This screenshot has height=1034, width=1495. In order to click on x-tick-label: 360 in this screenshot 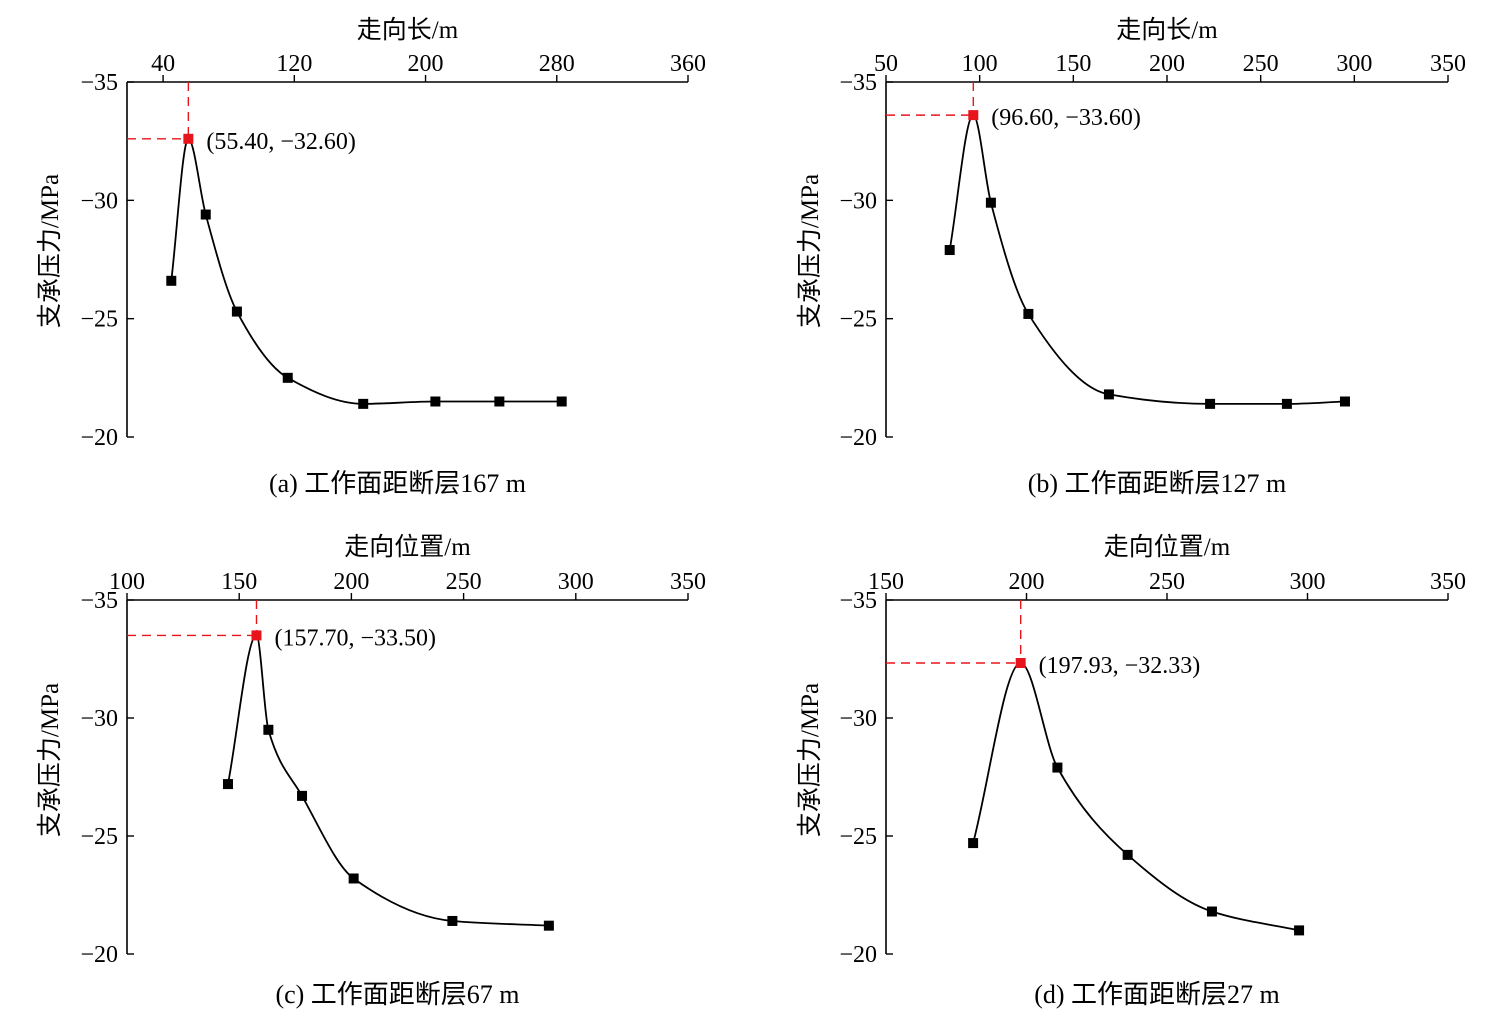, I will do `click(688, 64)`.